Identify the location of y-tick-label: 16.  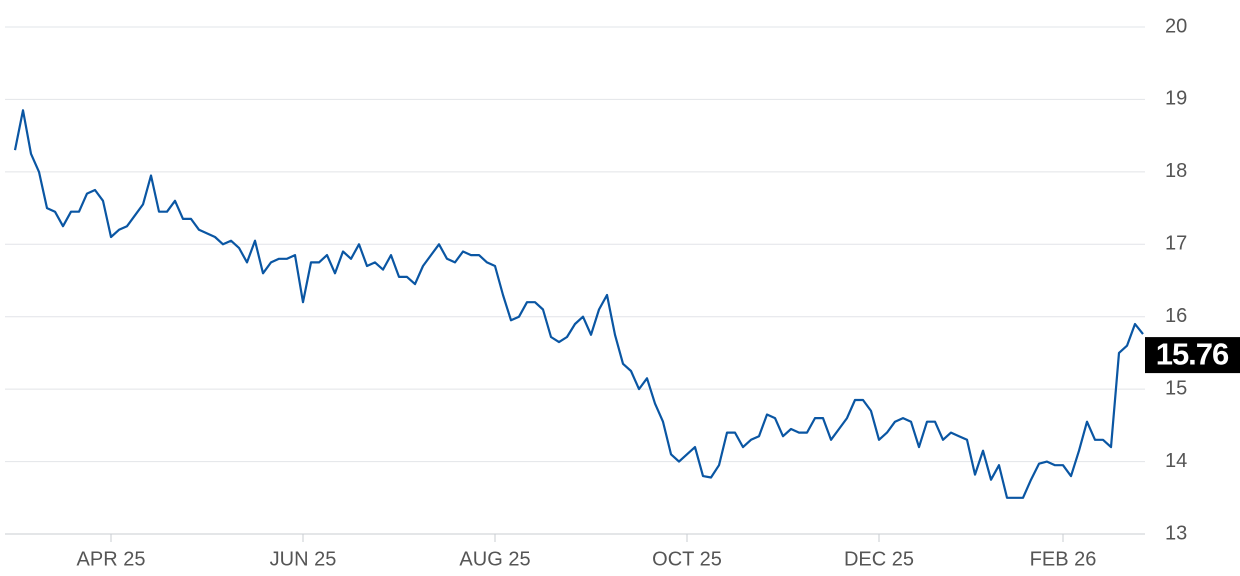
(1176, 316).